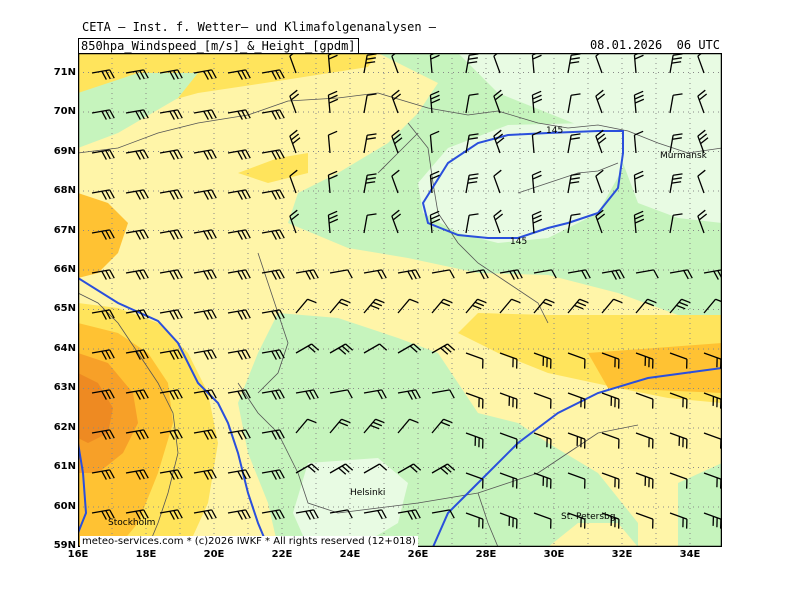 This screenshot has height=600, width=800. What do you see at coordinates (64, 190) in the screenshot?
I see `lat-label-68n: 68N` at bounding box center [64, 190].